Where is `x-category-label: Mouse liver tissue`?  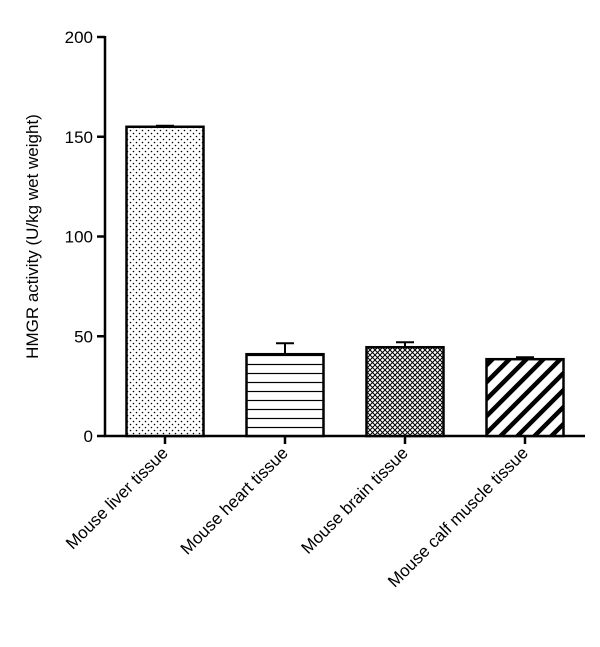
x-category-label: Mouse liver tissue is located at coordinates (117, 498).